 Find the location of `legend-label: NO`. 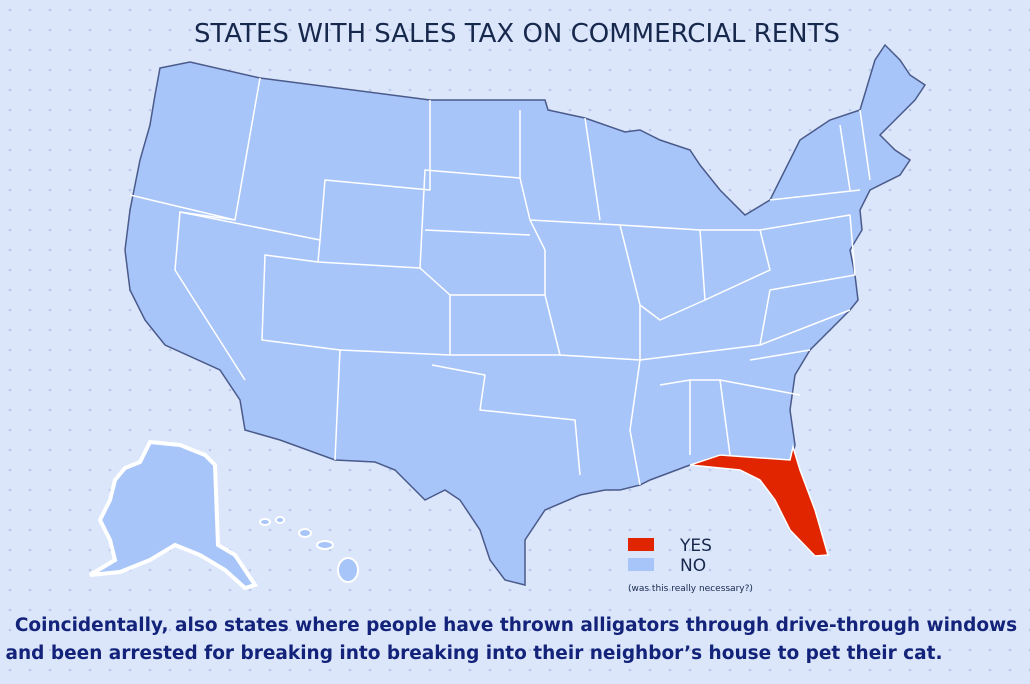

legend-label: NO is located at coordinates (693, 566).